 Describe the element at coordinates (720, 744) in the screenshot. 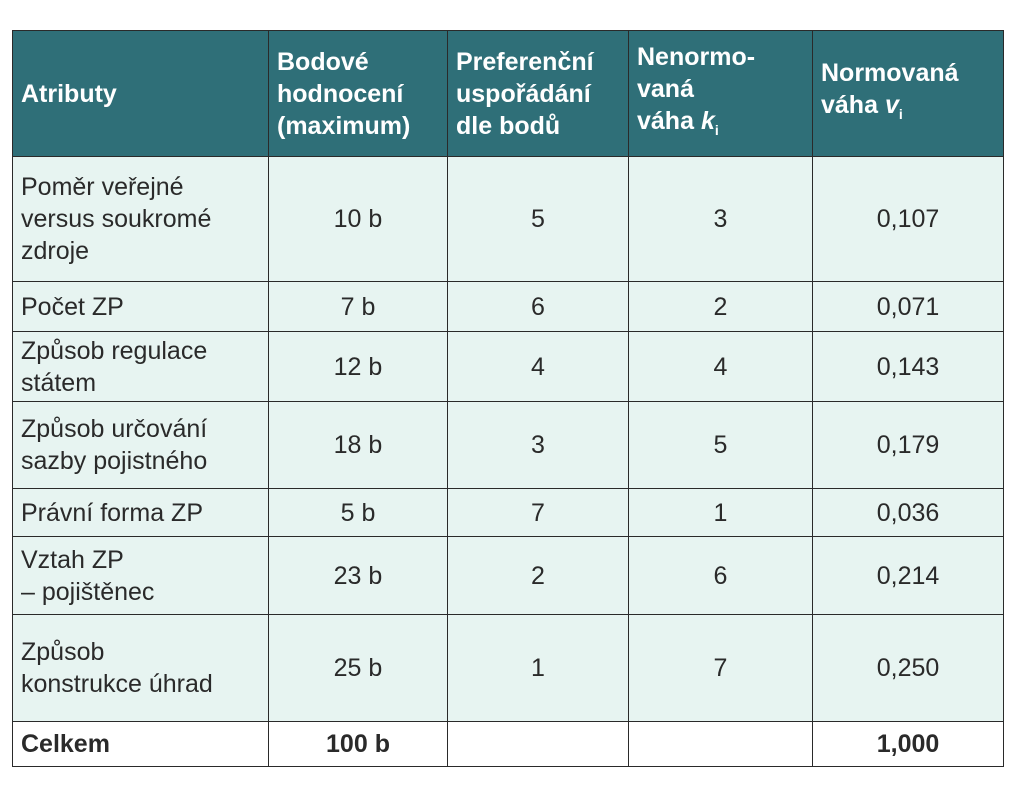

I see `total-cell` at that location.